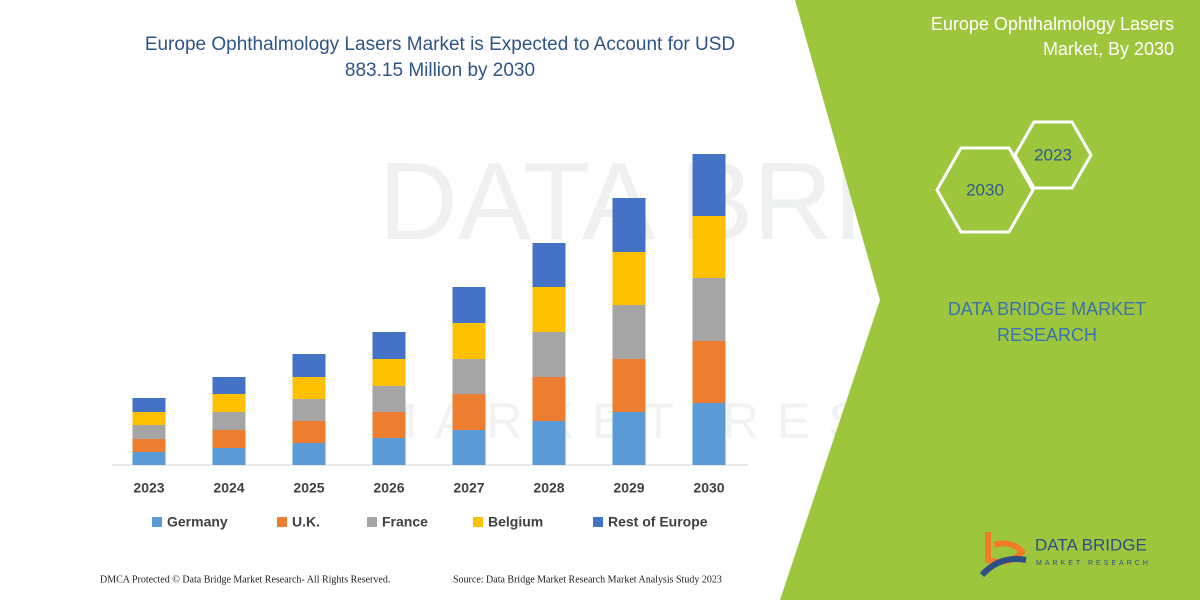 This screenshot has width=1200, height=600. I want to click on legend-label: U.K., so click(306, 522).